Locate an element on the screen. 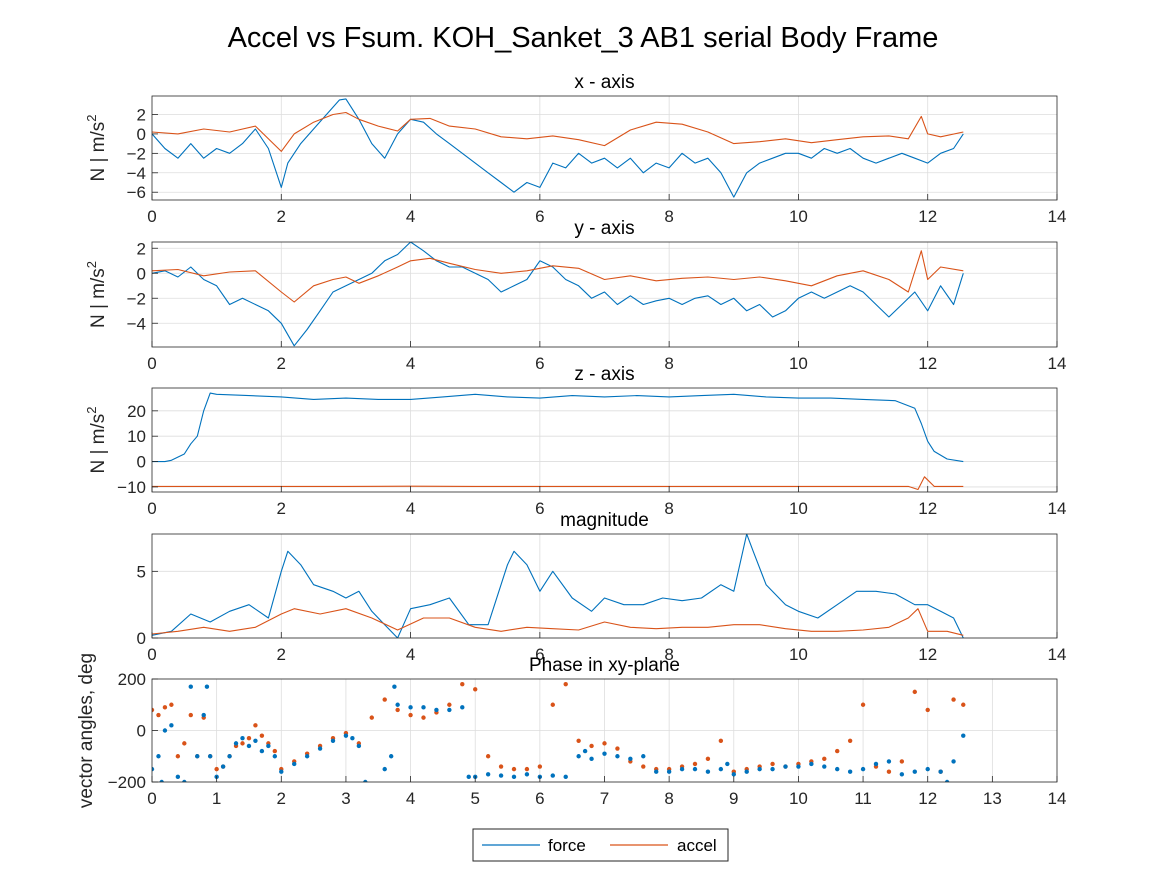 The image size is (1167, 875). y-tick-label: −200 is located at coordinates (127, 782).